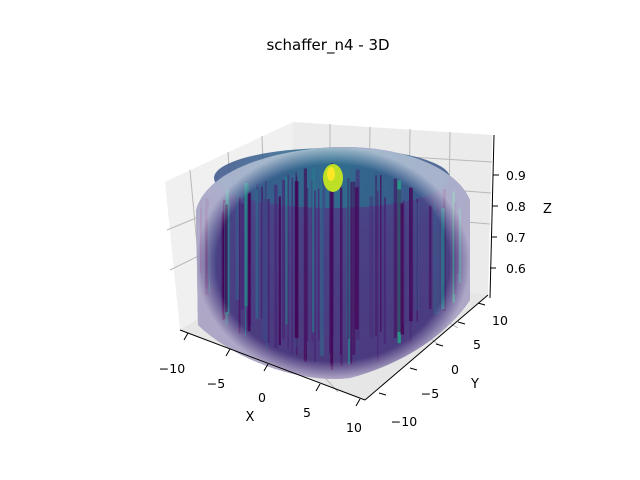  What do you see at coordinates (172, 368) in the screenshot?
I see `x-tick-label: −10` at bounding box center [172, 368].